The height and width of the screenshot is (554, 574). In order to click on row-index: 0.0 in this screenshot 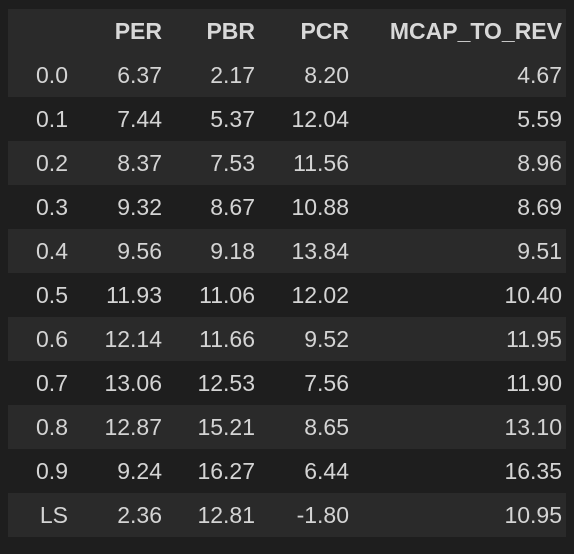, I will do `click(52, 74)`.